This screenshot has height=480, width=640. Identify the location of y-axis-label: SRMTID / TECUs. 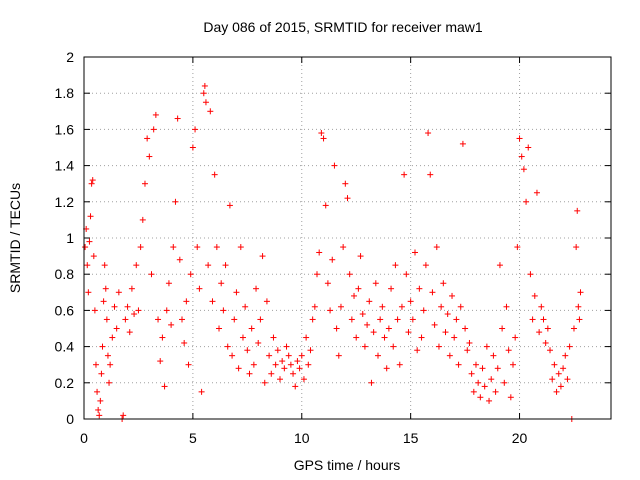
(15, 238).